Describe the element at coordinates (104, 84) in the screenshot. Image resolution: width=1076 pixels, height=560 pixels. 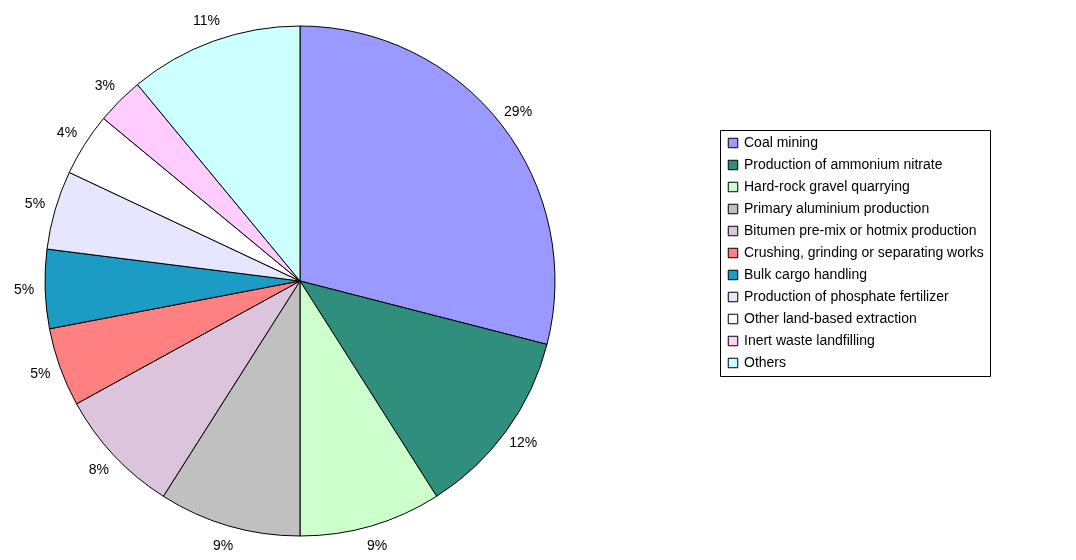
I see `data-label: 3%` at that location.